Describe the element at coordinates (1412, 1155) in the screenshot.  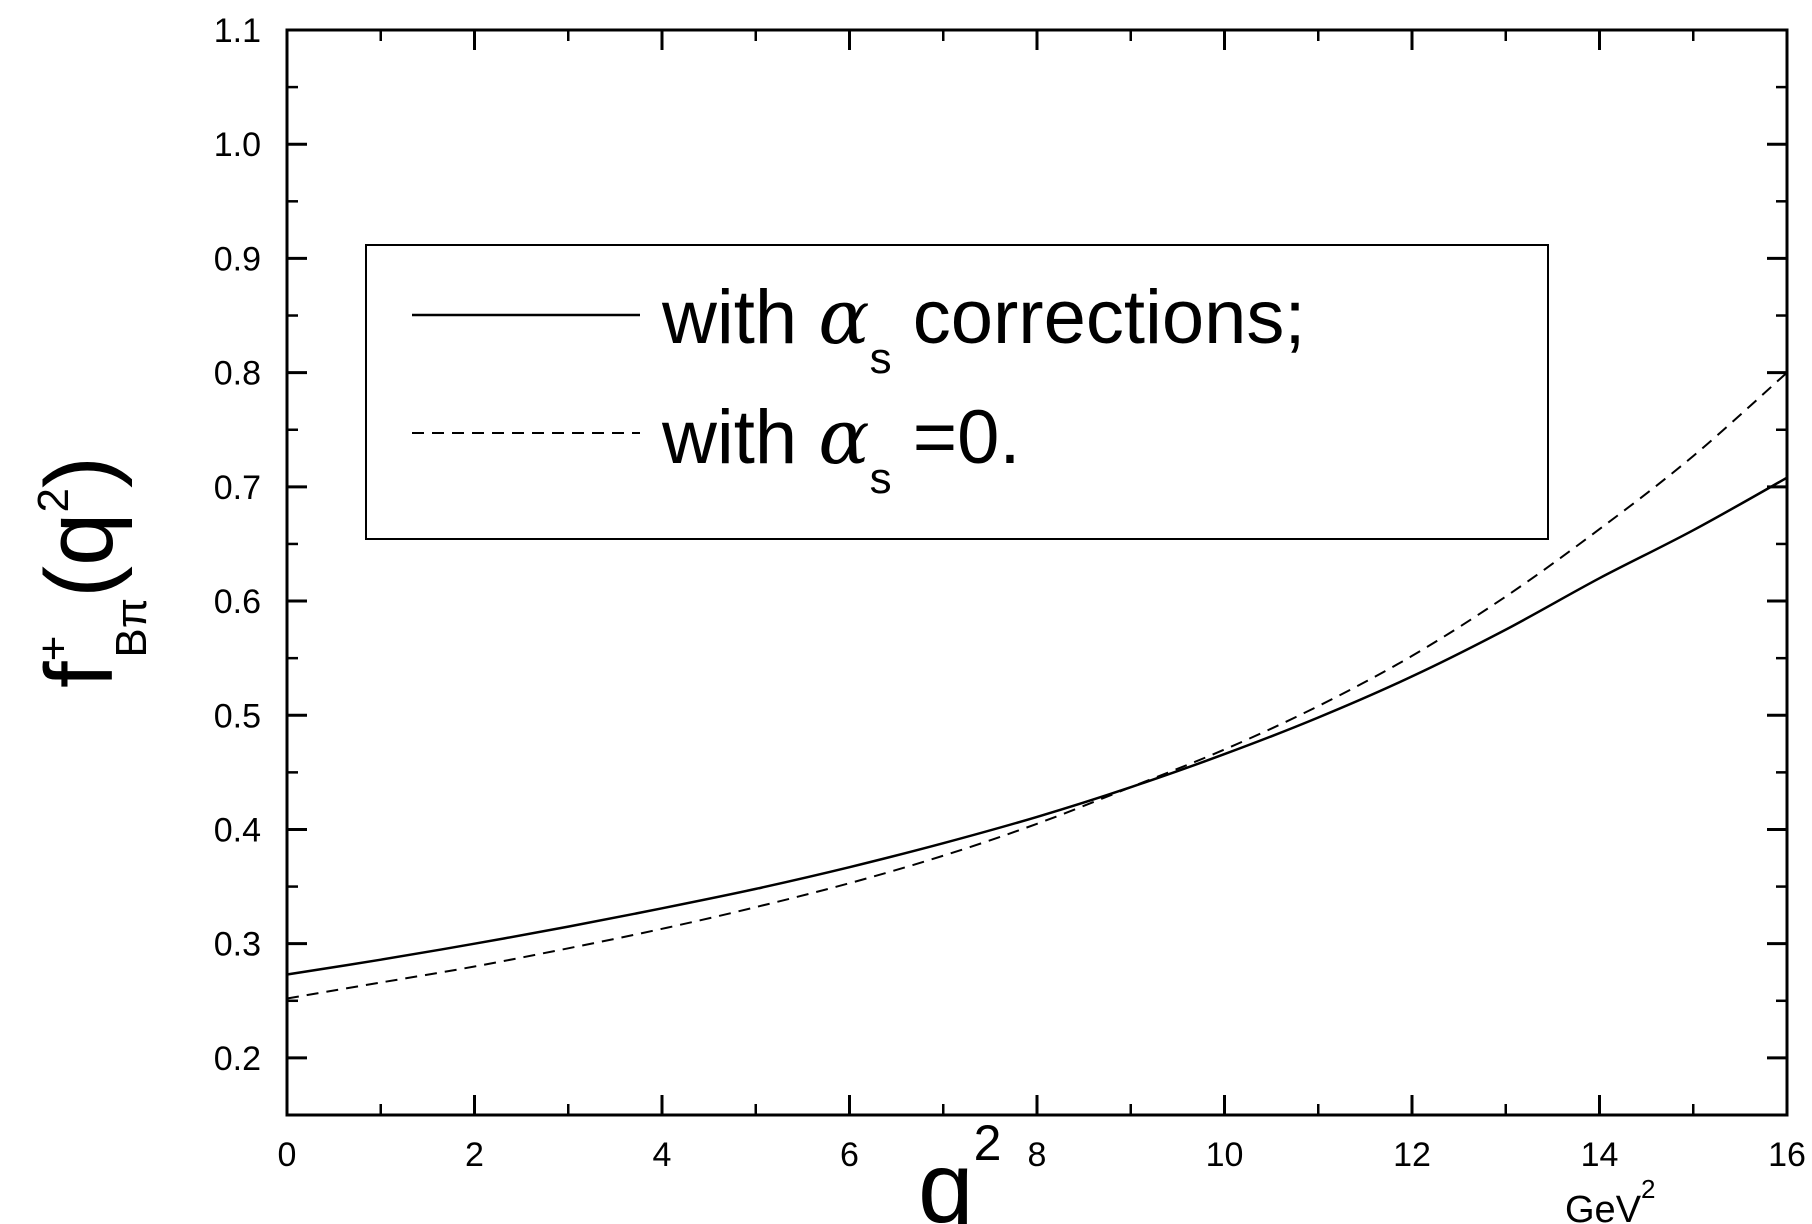
I see `x-tick-label: 12` at that location.